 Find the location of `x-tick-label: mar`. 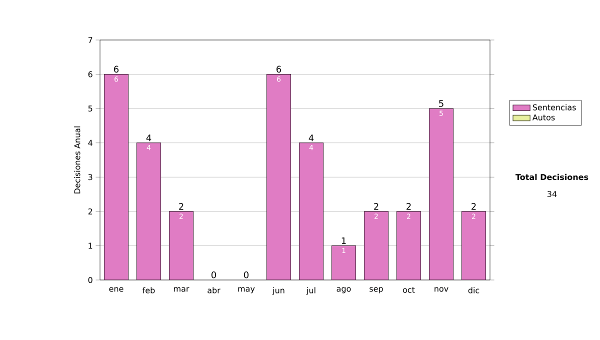

x-tick-label: mar is located at coordinates (182, 289).